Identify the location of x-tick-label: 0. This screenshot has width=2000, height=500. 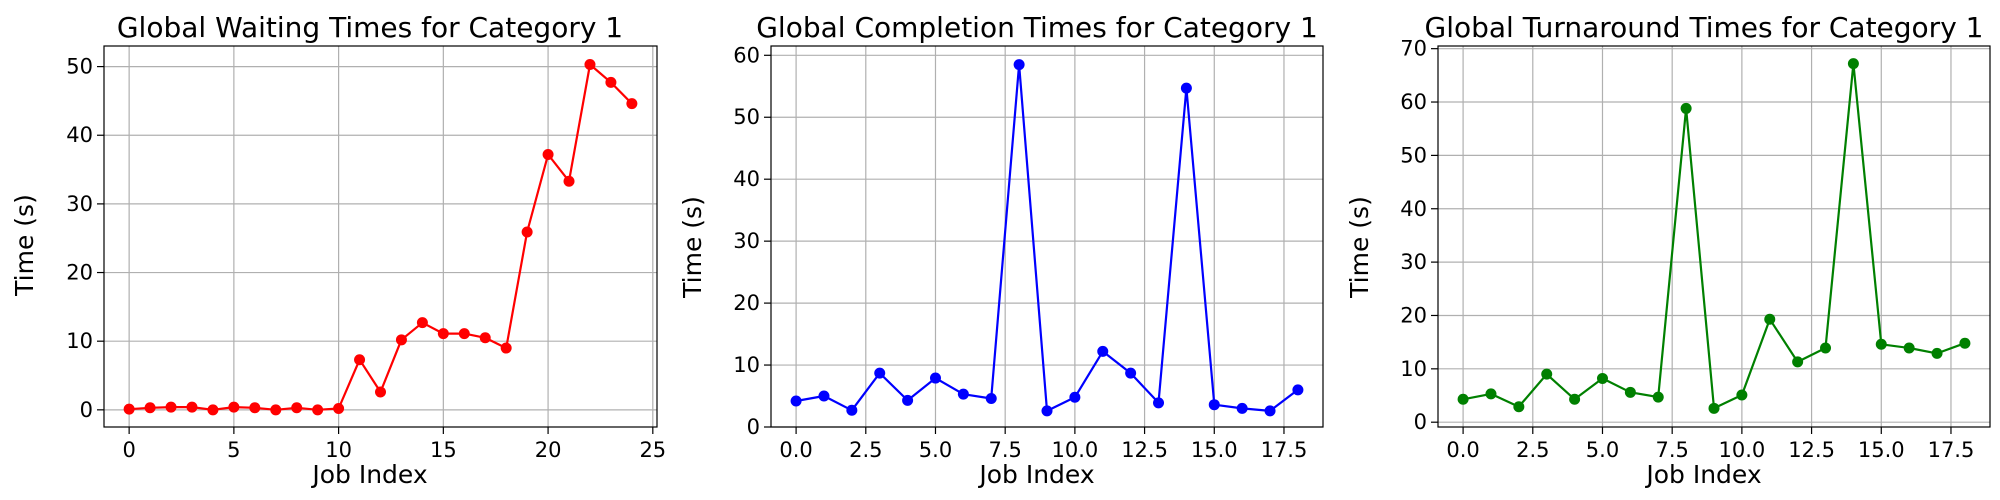
(128, 450).